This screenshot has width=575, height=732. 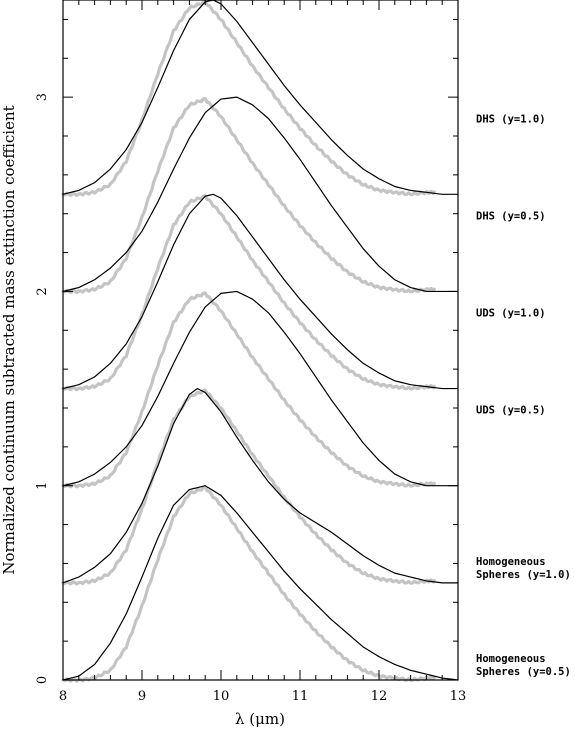 I want to click on series-label: DHS (y=1.0), so click(x=511, y=119).